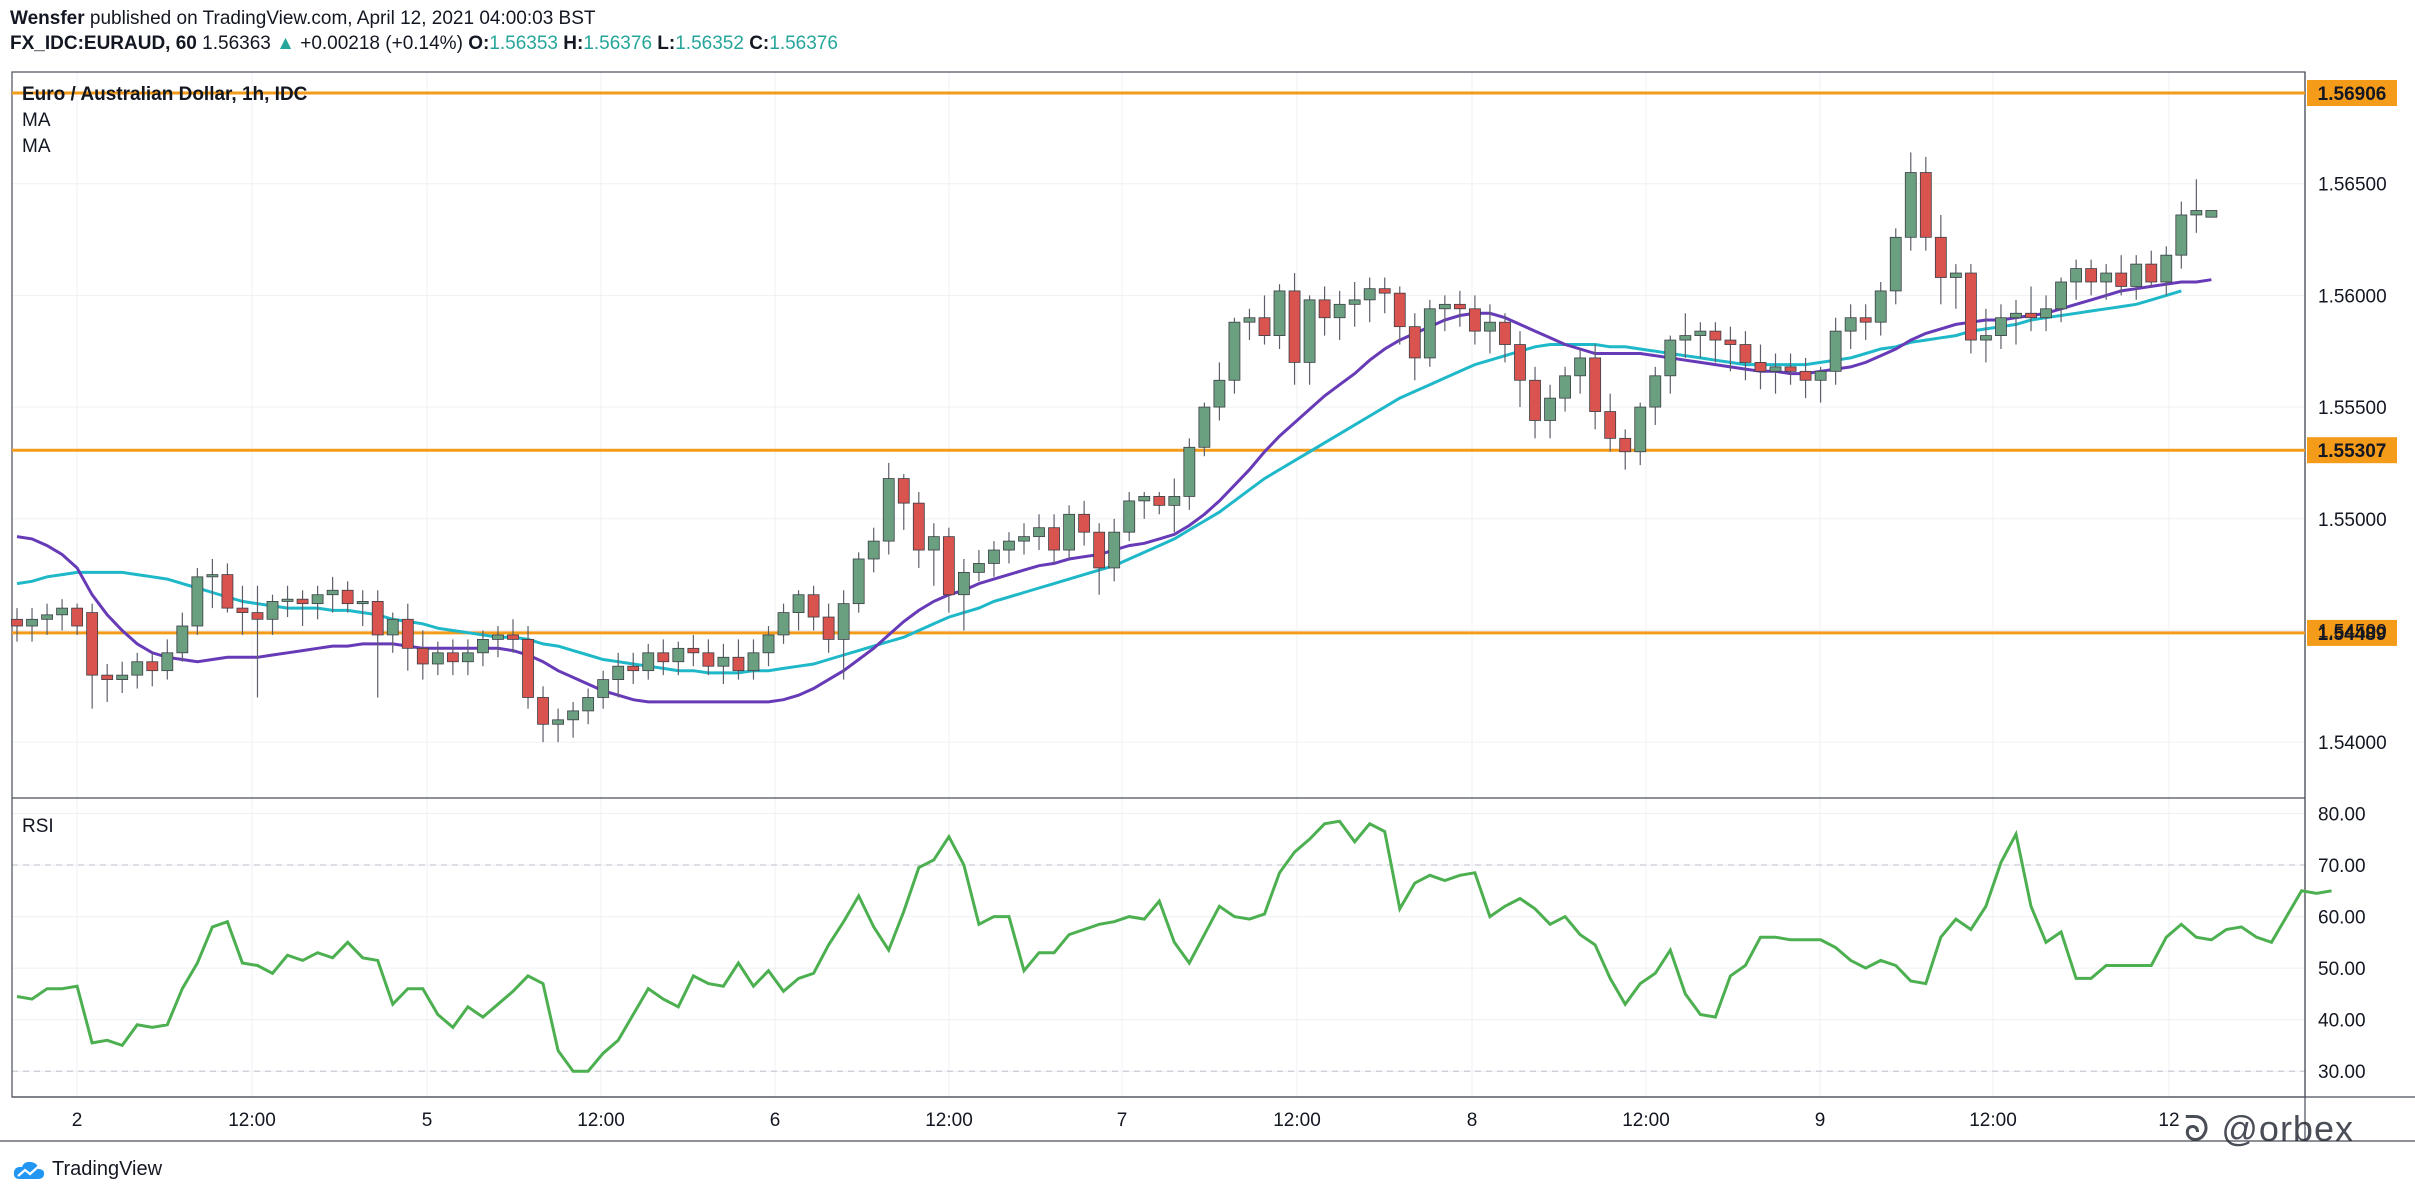 Image resolution: width=2415 pixels, height=1199 pixels. What do you see at coordinates (709, 43) in the screenshot?
I see `low-value: 1.56352` at bounding box center [709, 43].